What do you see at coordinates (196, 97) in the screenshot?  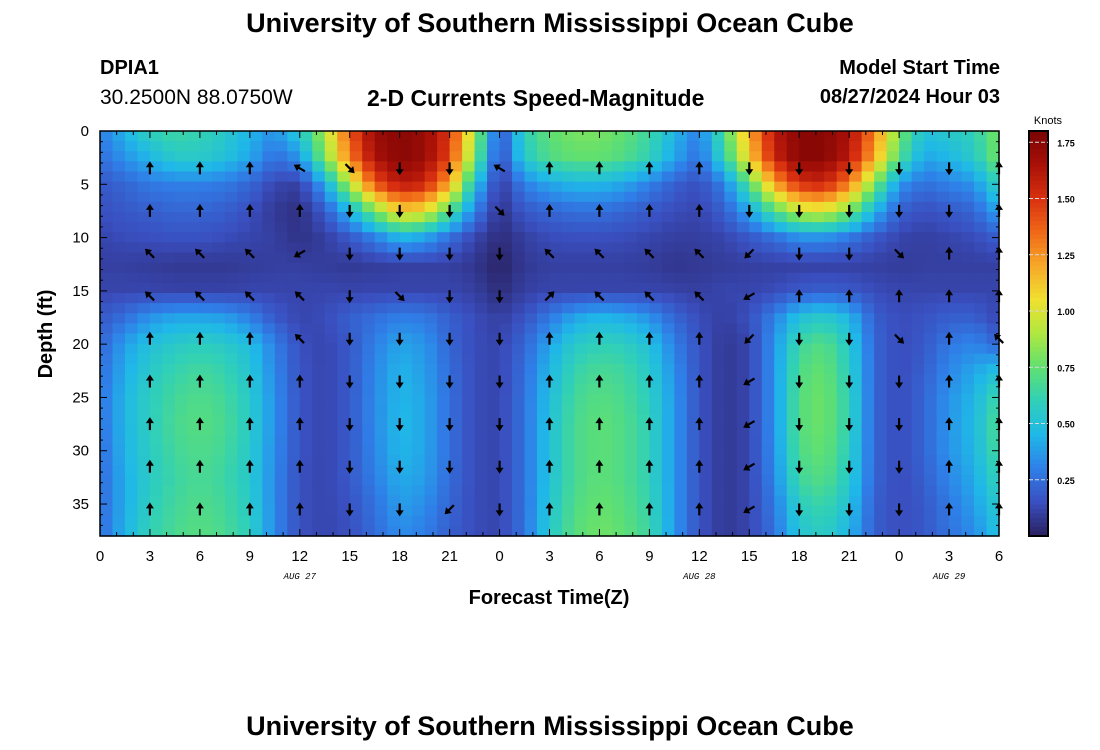 I see `station-location: 30.2500N 88.0750W` at bounding box center [196, 97].